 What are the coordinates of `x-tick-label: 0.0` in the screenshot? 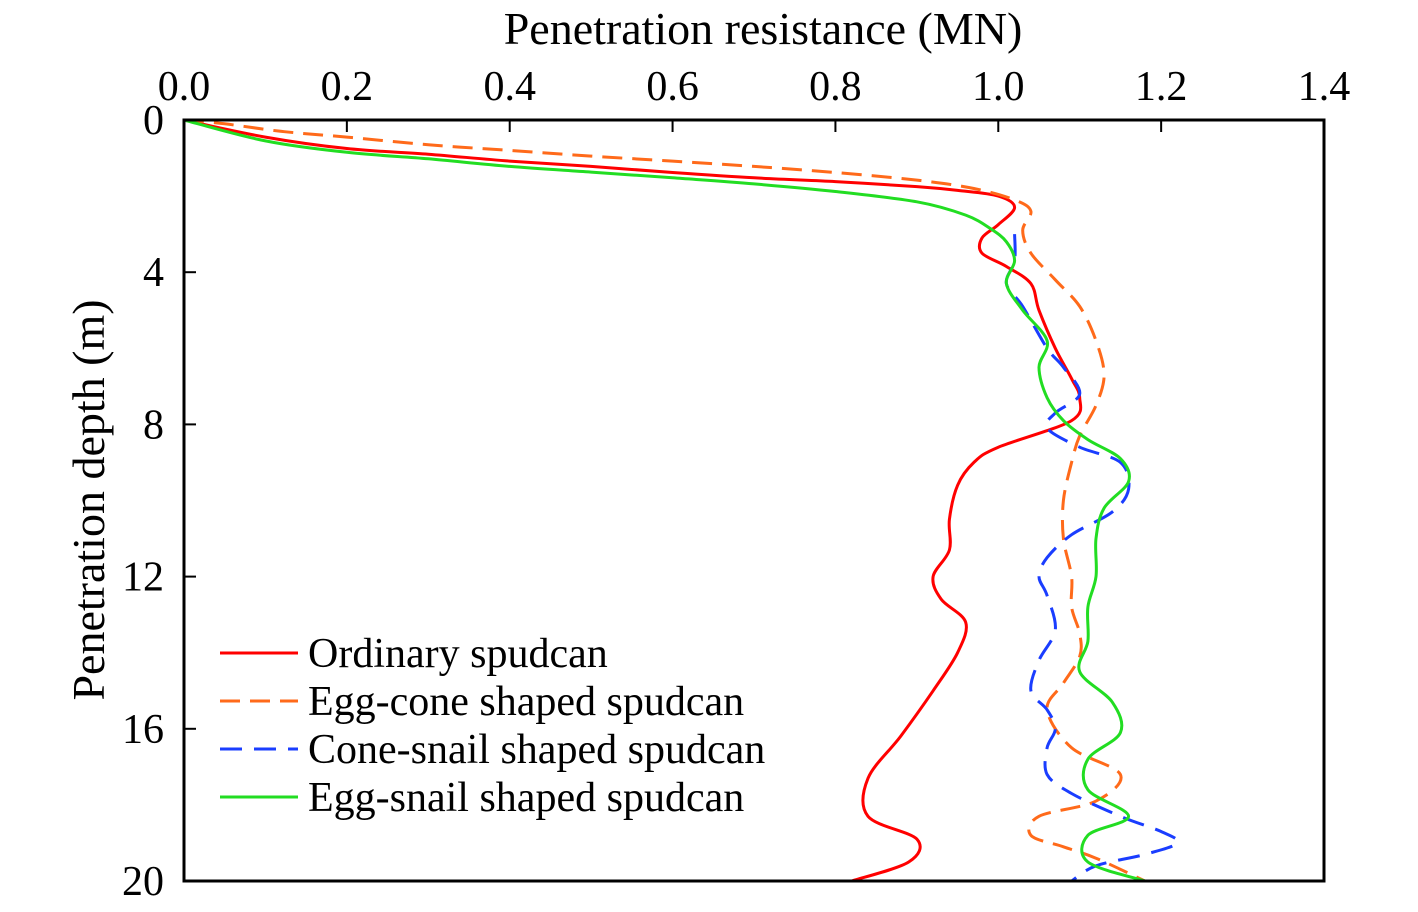 It's located at (184, 87).